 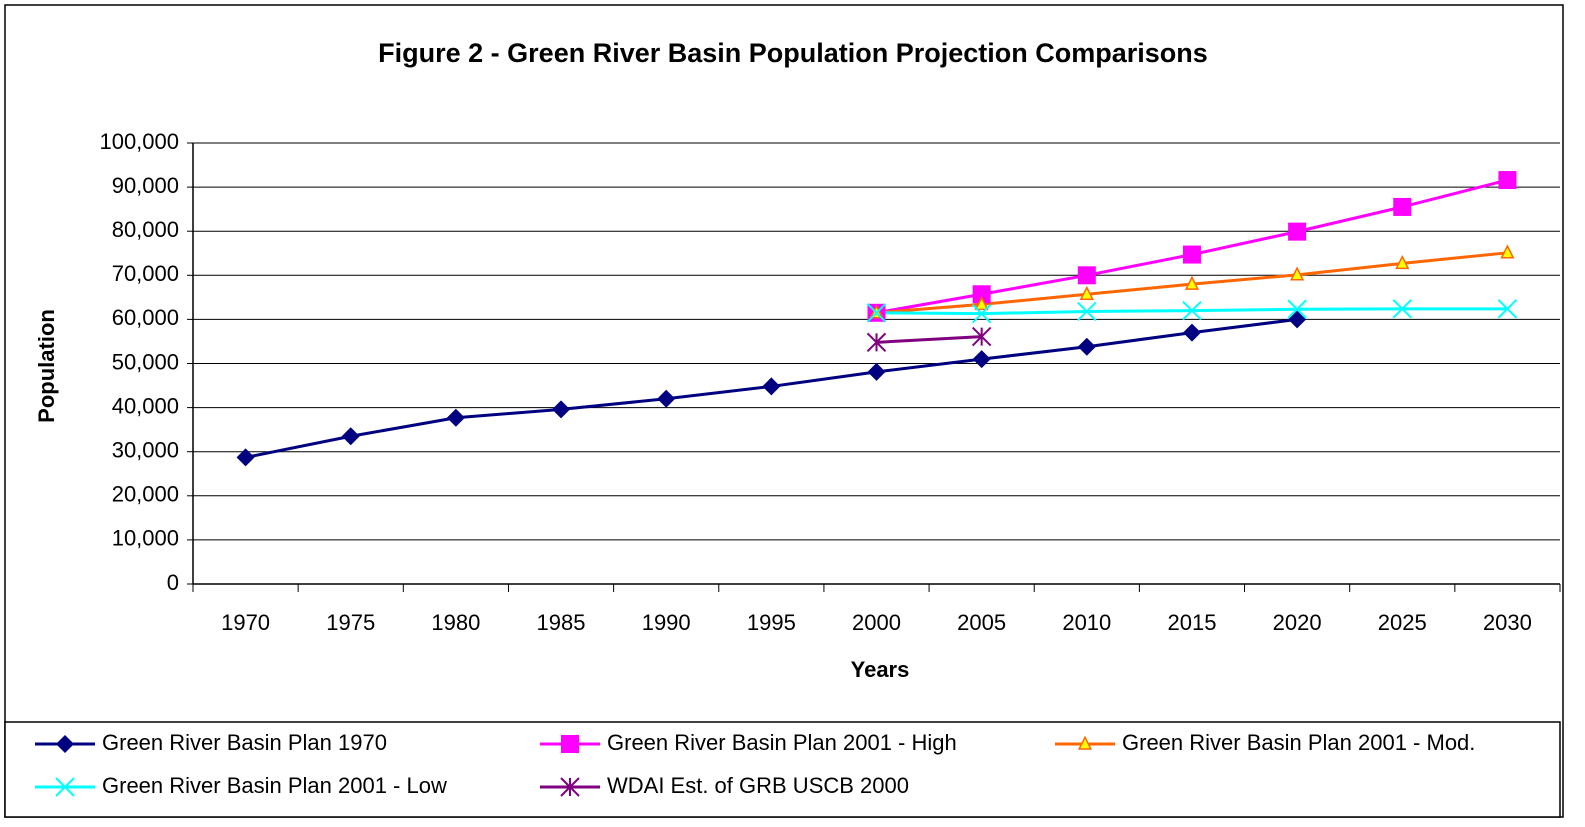 What do you see at coordinates (274, 785) in the screenshot?
I see `legend-label: Green River Basin Plan 2001 - Low` at bounding box center [274, 785].